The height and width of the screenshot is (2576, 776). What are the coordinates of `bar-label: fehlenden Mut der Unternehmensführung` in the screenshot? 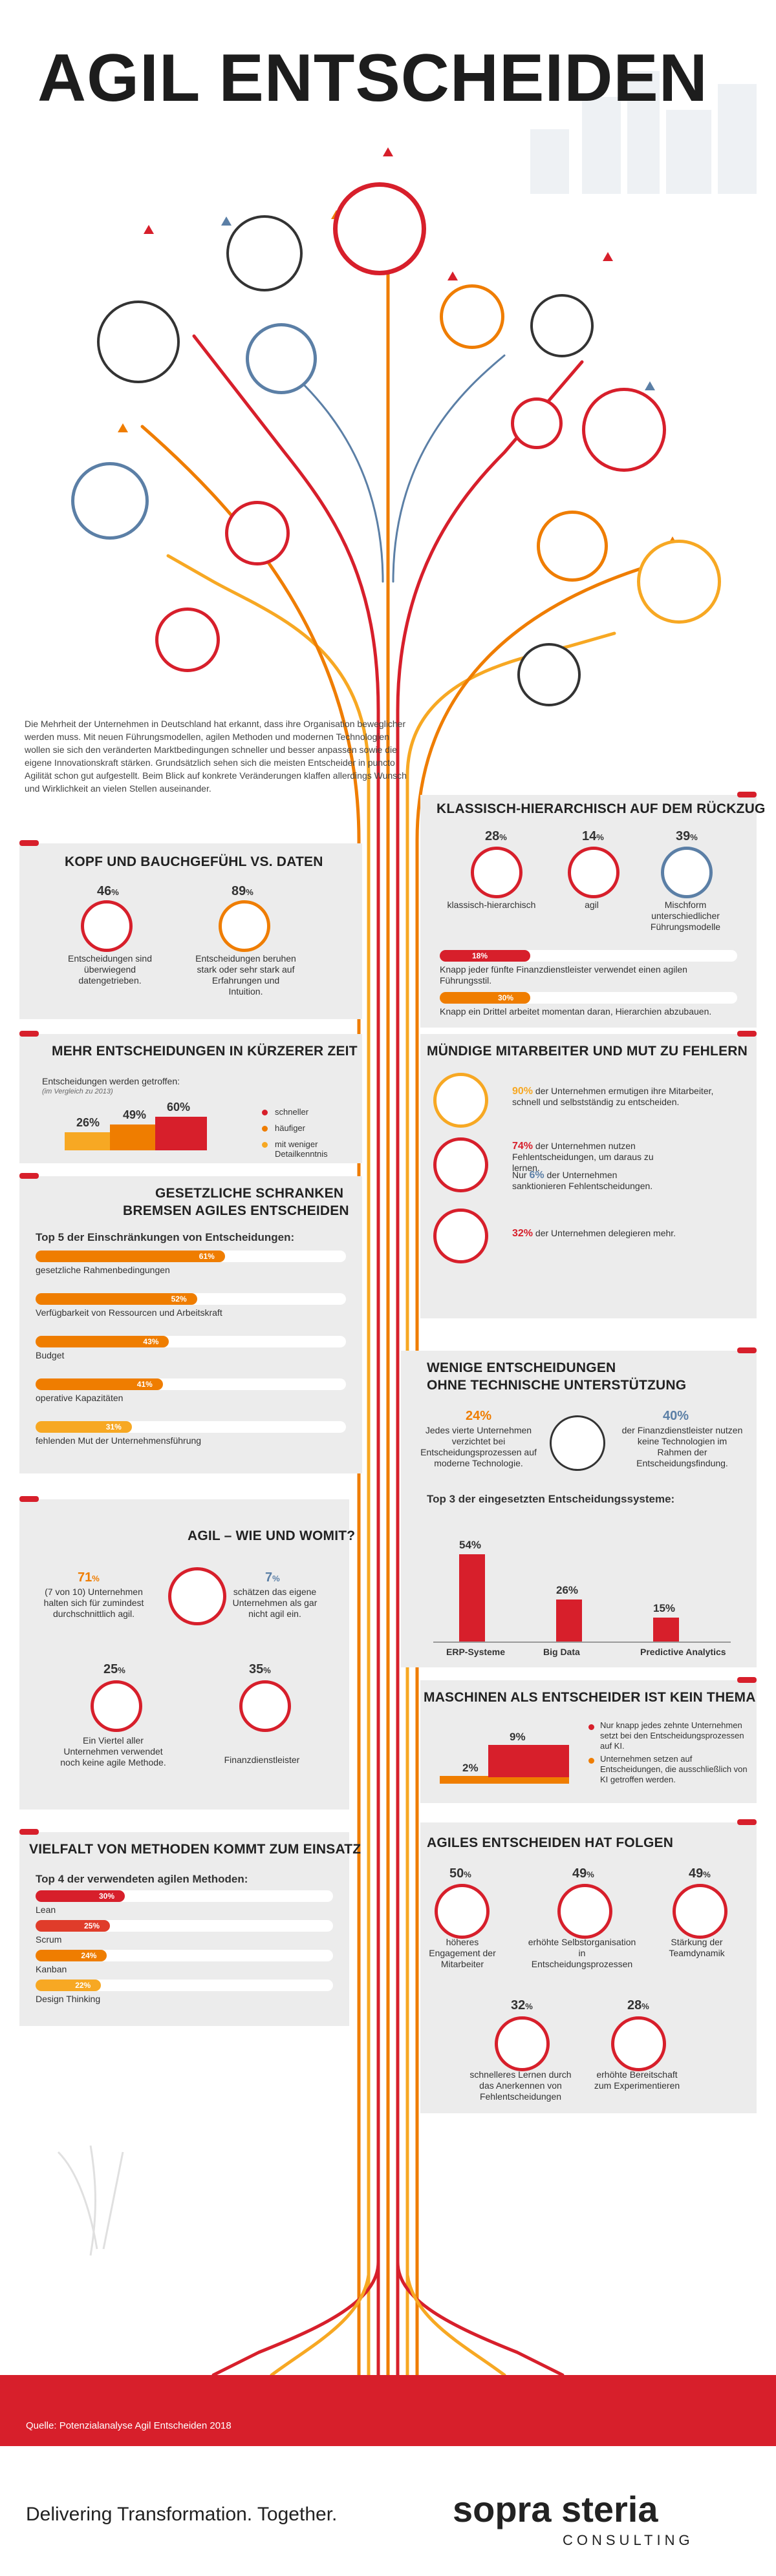 It's located at (119, 1440).